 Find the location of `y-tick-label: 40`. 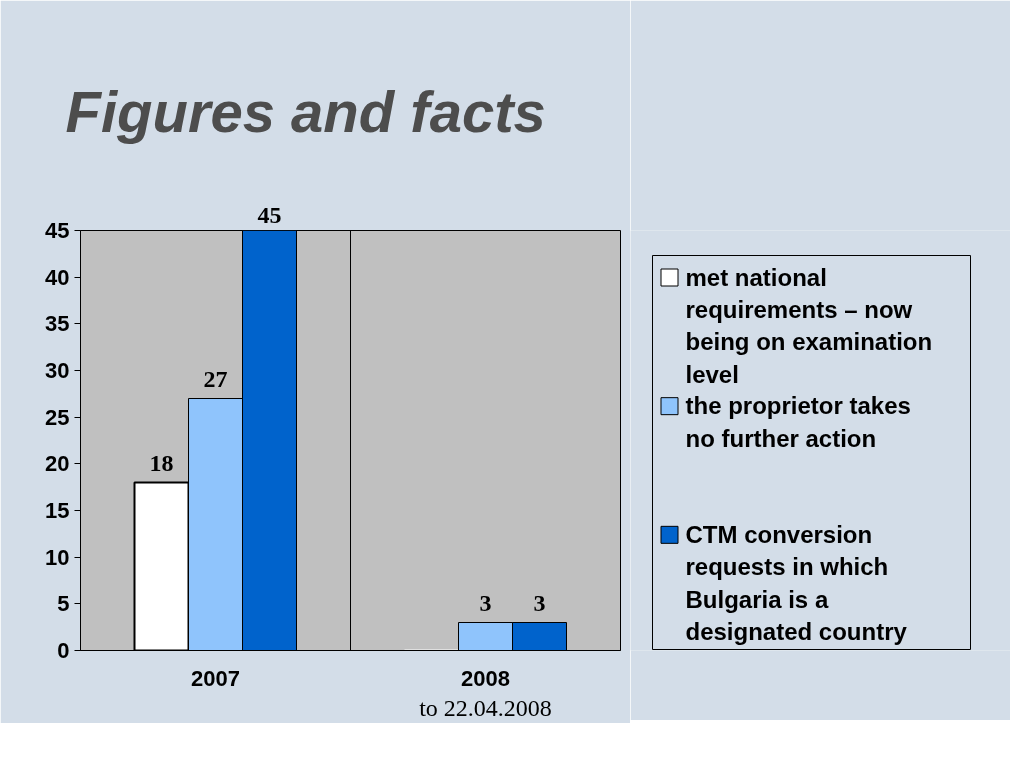

y-tick-label: 40 is located at coordinates (57, 277).